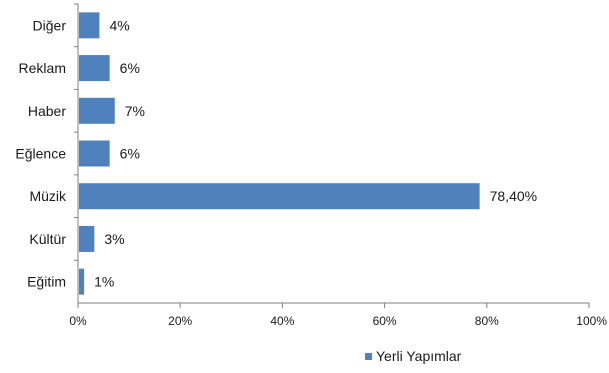  What do you see at coordinates (135, 111) in the screenshot?
I see `data-label: 7%` at bounding box center [135, 111].